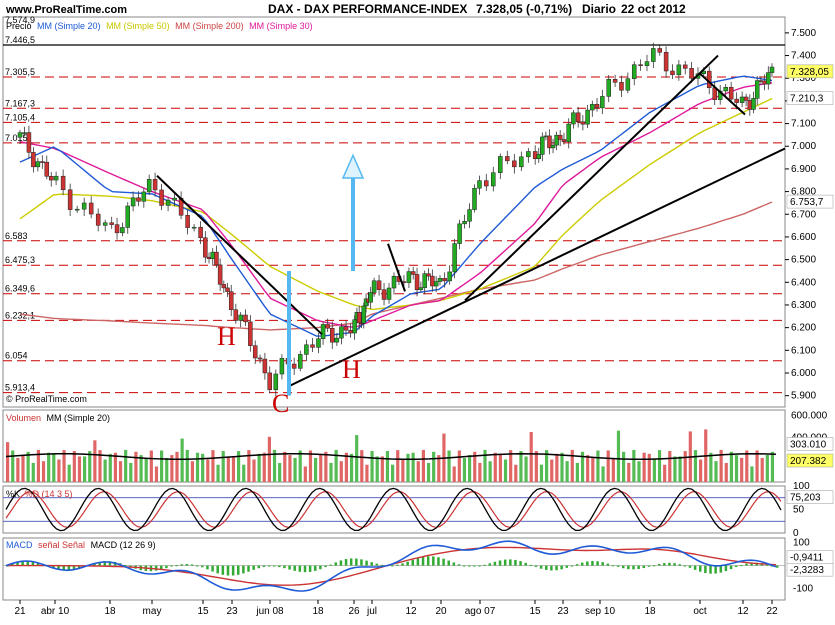  What do you see at coordinates (803, 373) in the screenshot?
I see `price-tick-label: 6.000` at bounding box center [803, 373].